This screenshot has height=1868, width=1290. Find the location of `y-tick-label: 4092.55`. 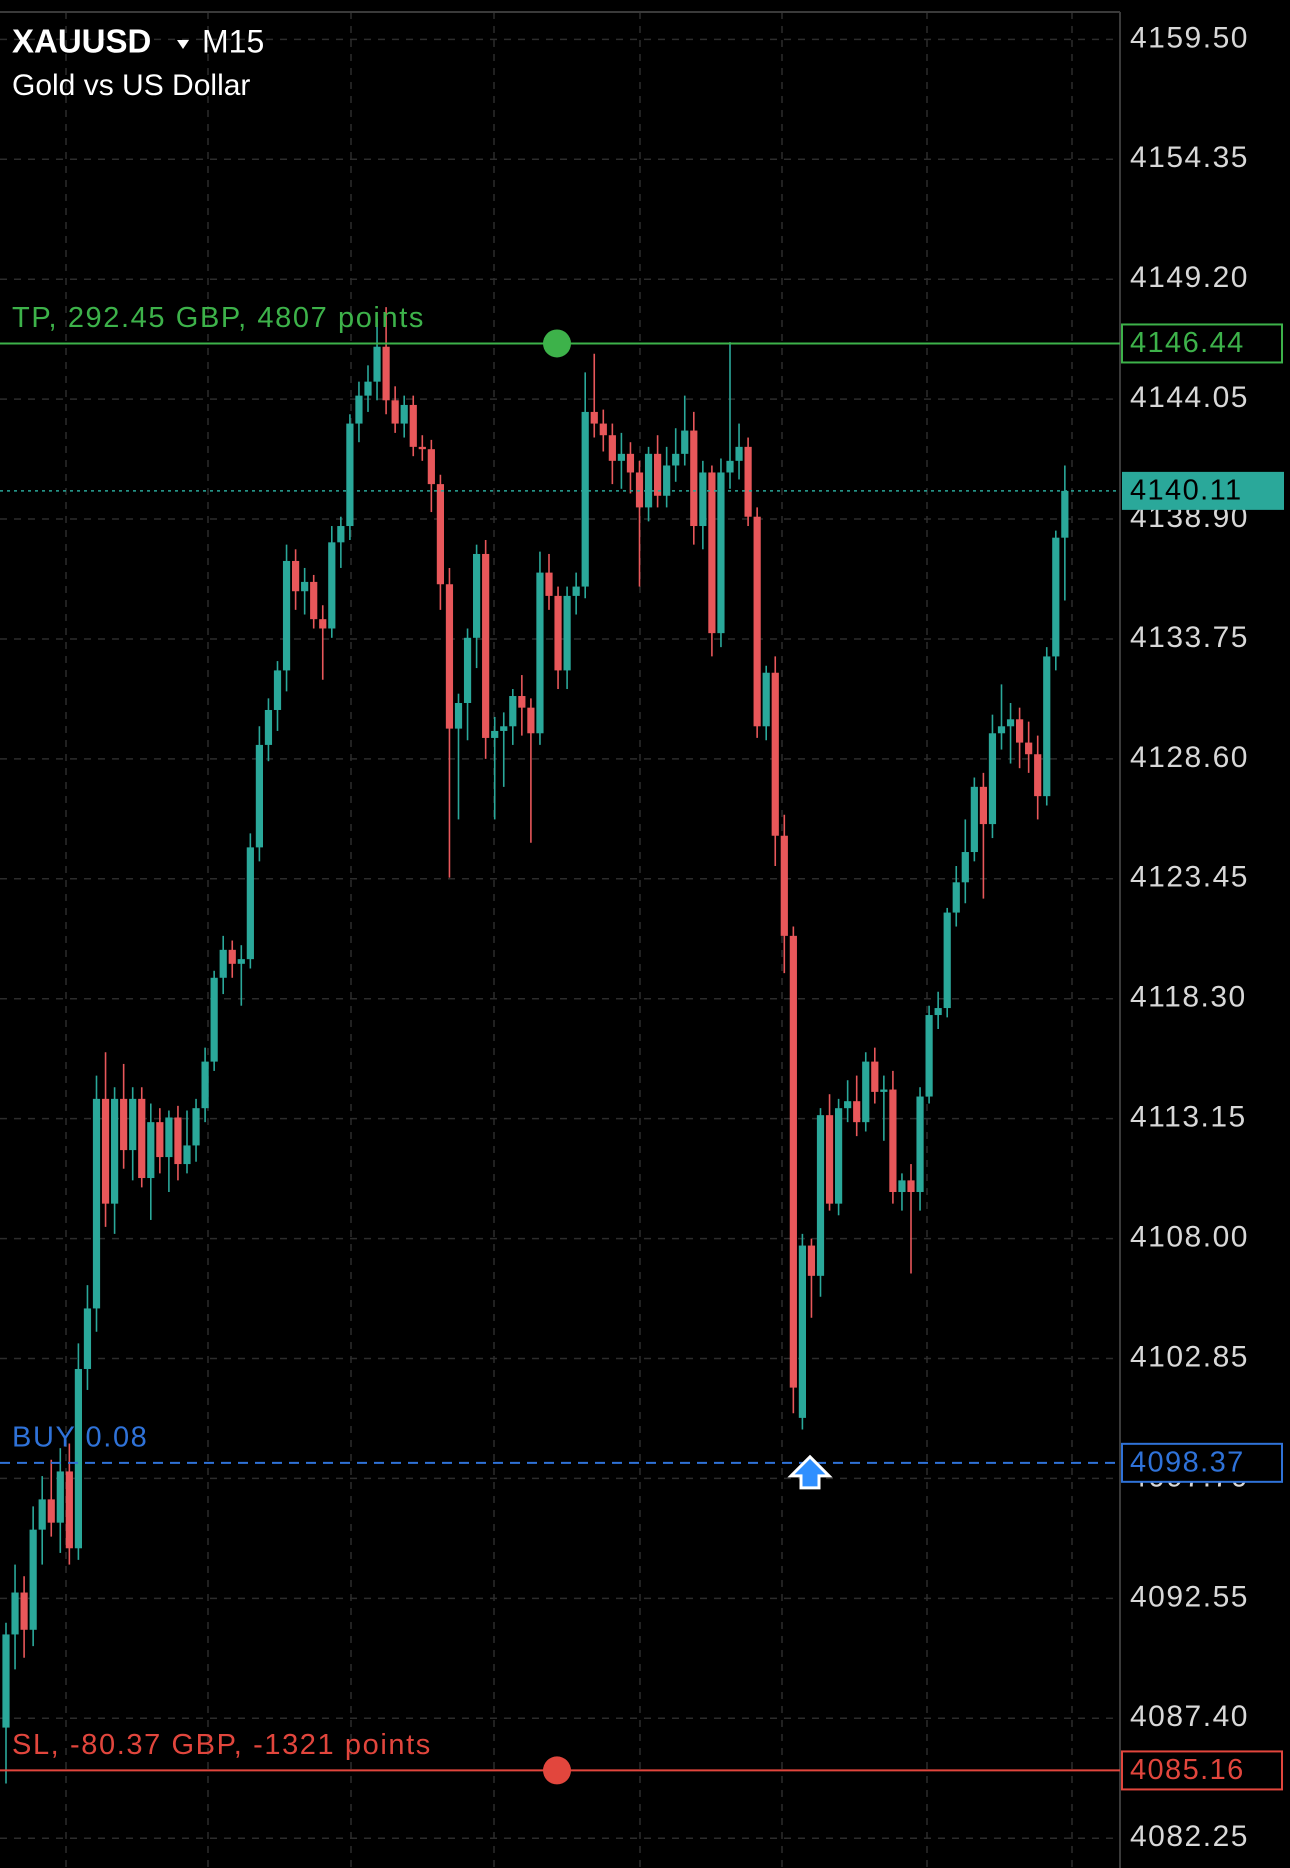

y-tick-label: 4092.55 is located at coordinates (1189, 1596).